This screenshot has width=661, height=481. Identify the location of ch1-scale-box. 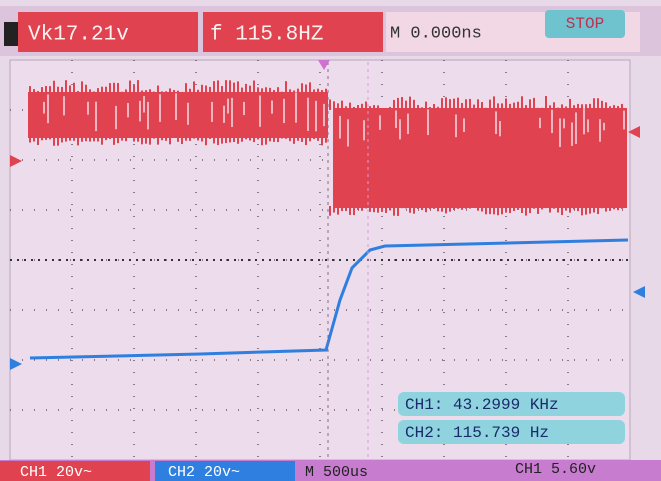
(75, 471).